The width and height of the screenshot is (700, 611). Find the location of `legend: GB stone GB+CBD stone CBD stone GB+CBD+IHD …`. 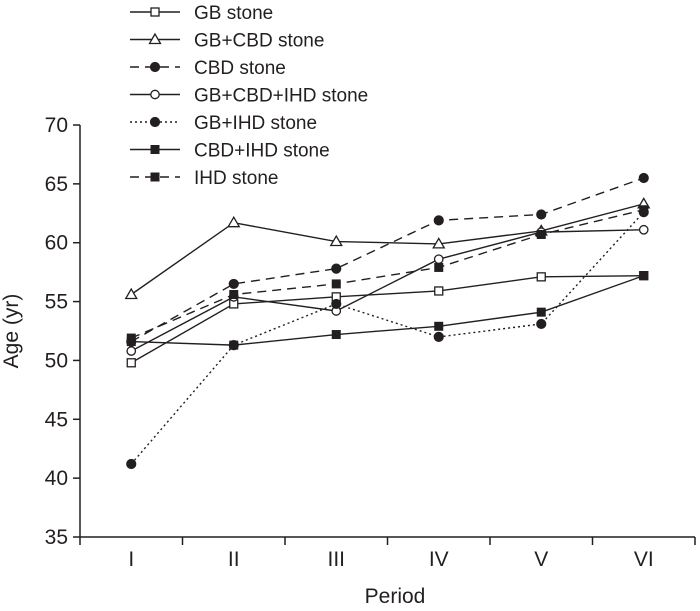

legend: GB stone GB+CBD stone CBD stone GB+CBD+IHD … is located at coordinates (249, 96).